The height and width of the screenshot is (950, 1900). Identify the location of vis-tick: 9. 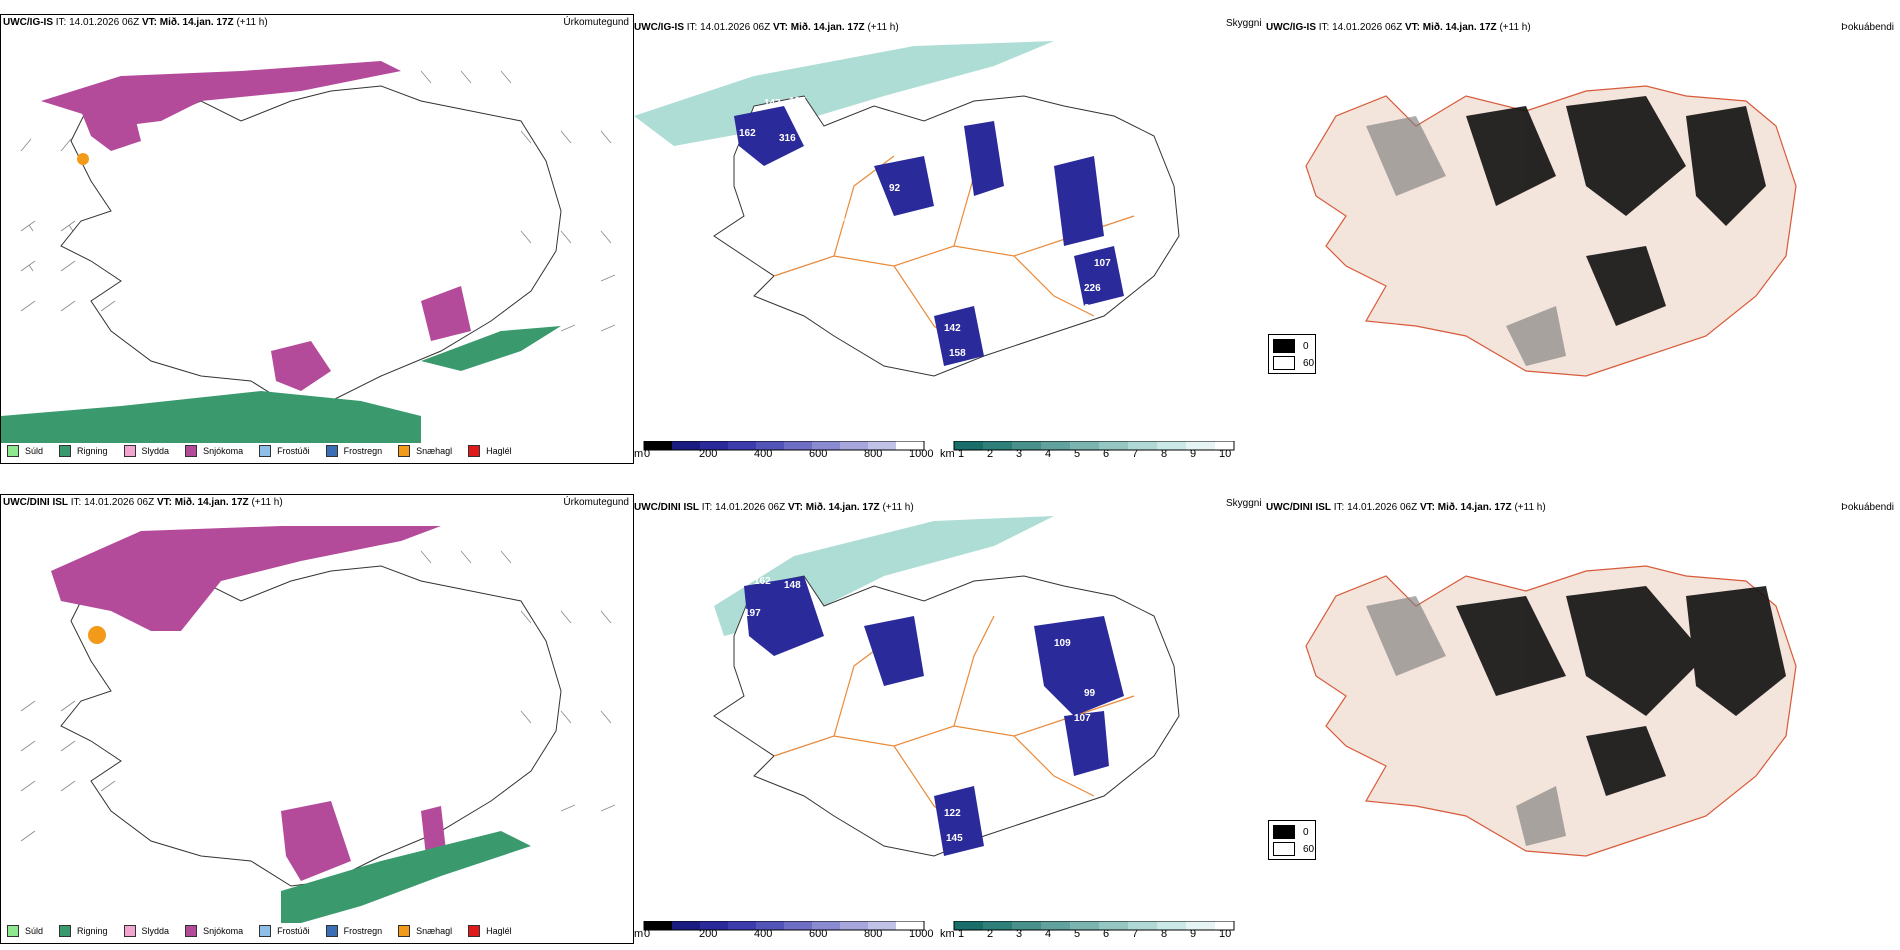
(1193, 454).